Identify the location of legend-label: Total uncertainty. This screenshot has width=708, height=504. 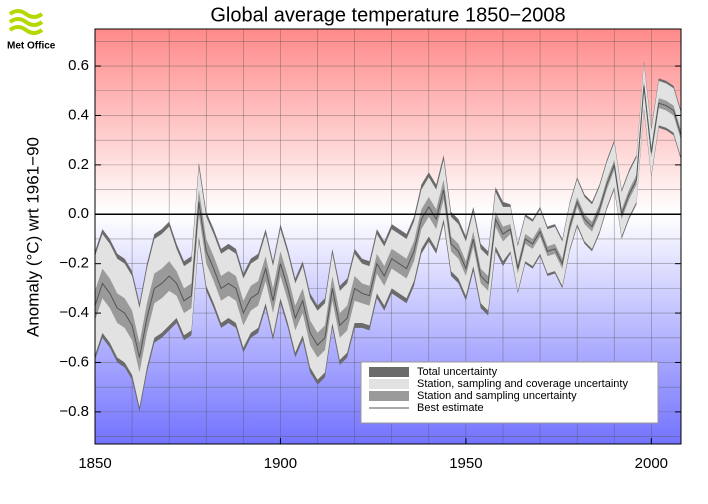
(457, 372).